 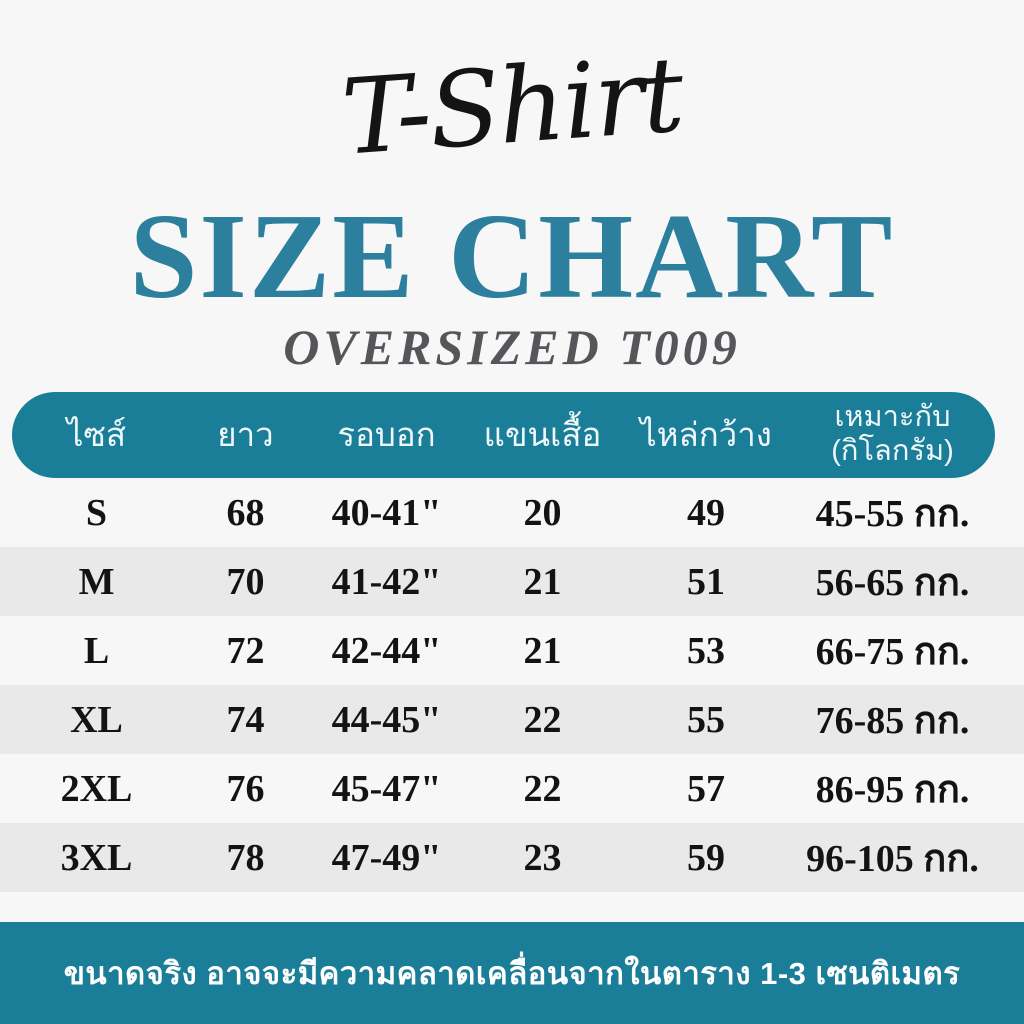 What do you see at coordinates (542, 512) in the screenshot?
I see `cell-sleeve: 20` at bounding box center [542, 512].